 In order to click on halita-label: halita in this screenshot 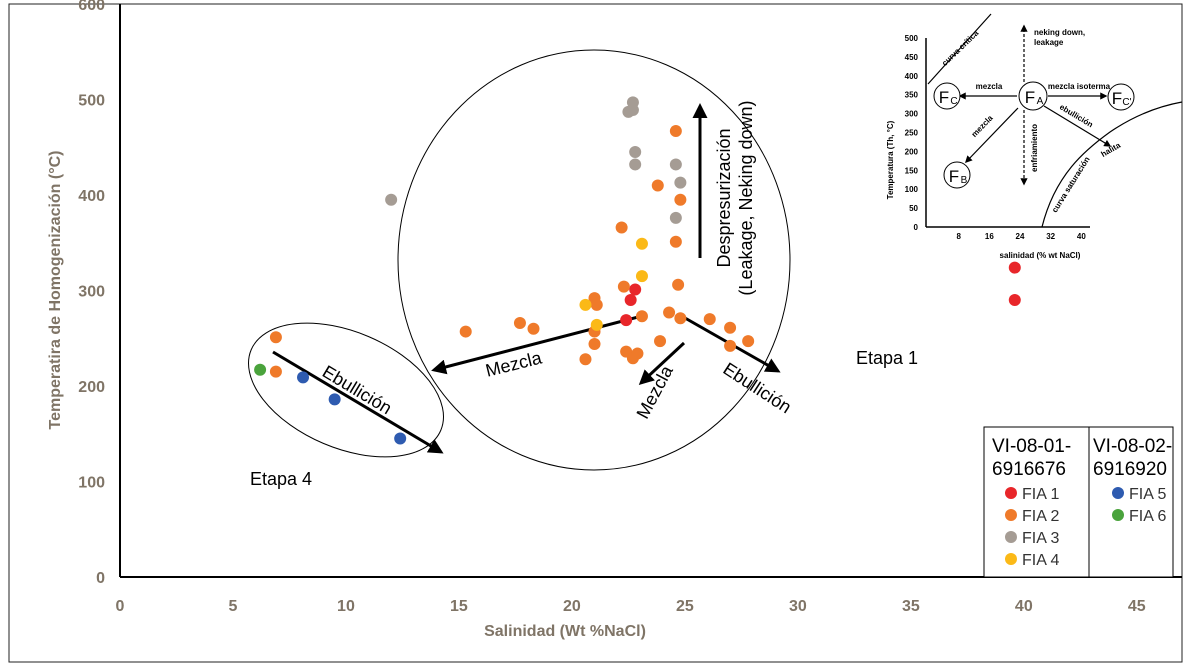, I will do `click(1110, 149)`.